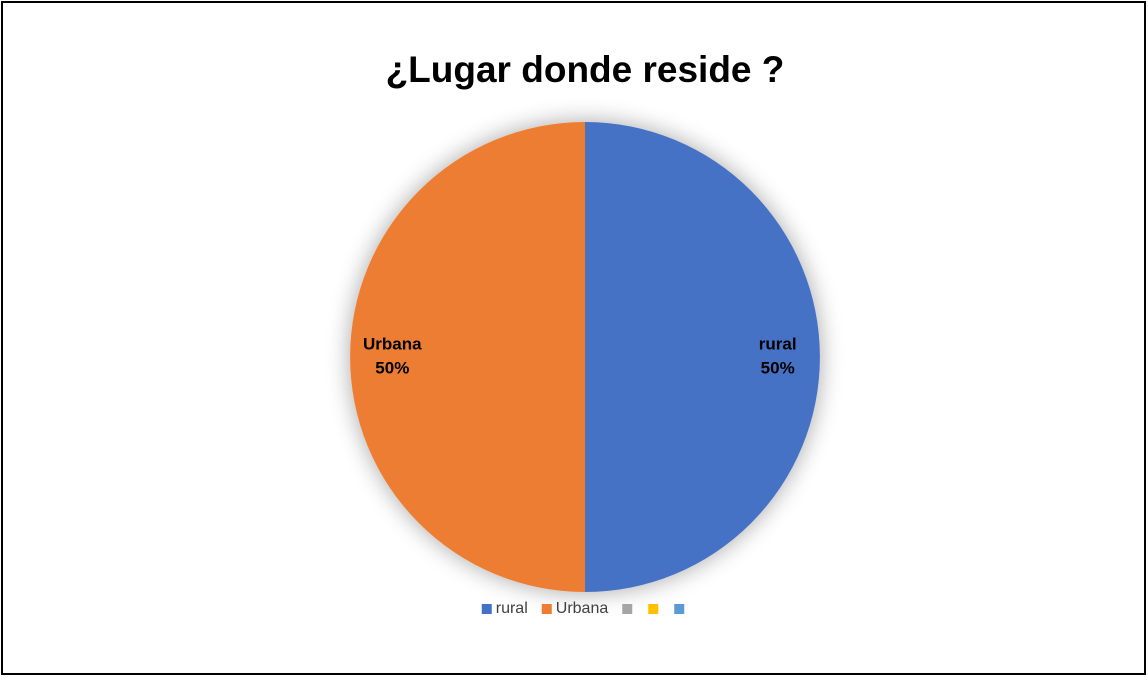 The width and height of the screenshot is (1148, 677). I want to click on legend-label: Urbana, so click(582, 608).